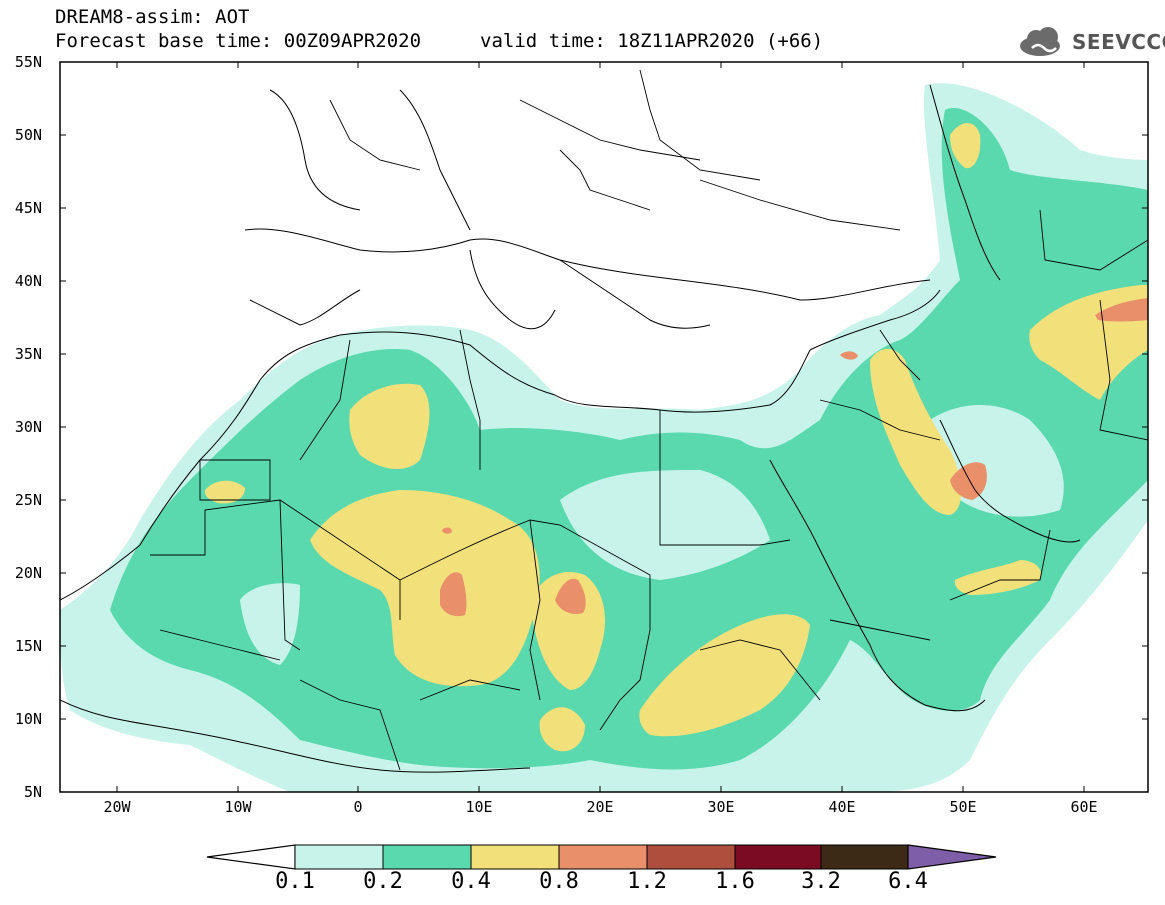 The width and height of the screenshot is (1165, 905). I want to click on lon-label: 20E, so click(600, 807).